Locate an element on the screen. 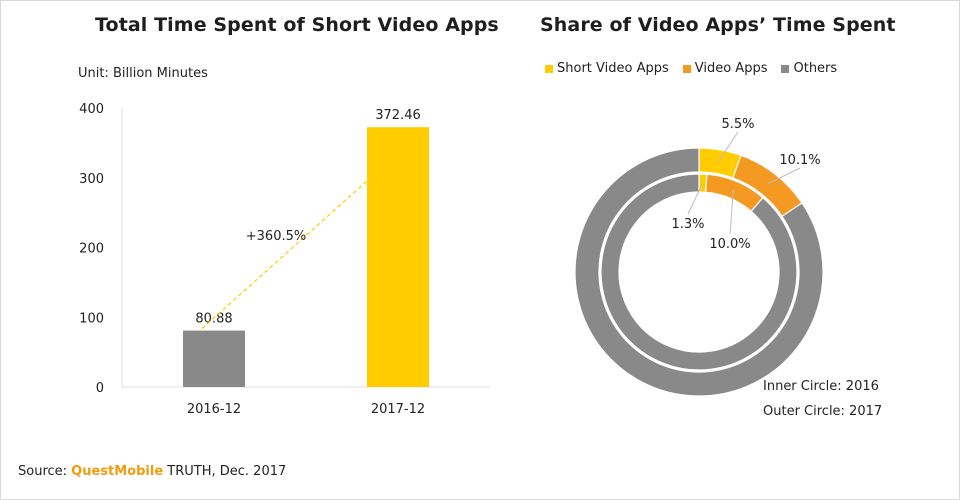 Image resolution: width=960 pixels, height=500 pixels. source-brand: QuestMobile is located at coordinates (117, 471).